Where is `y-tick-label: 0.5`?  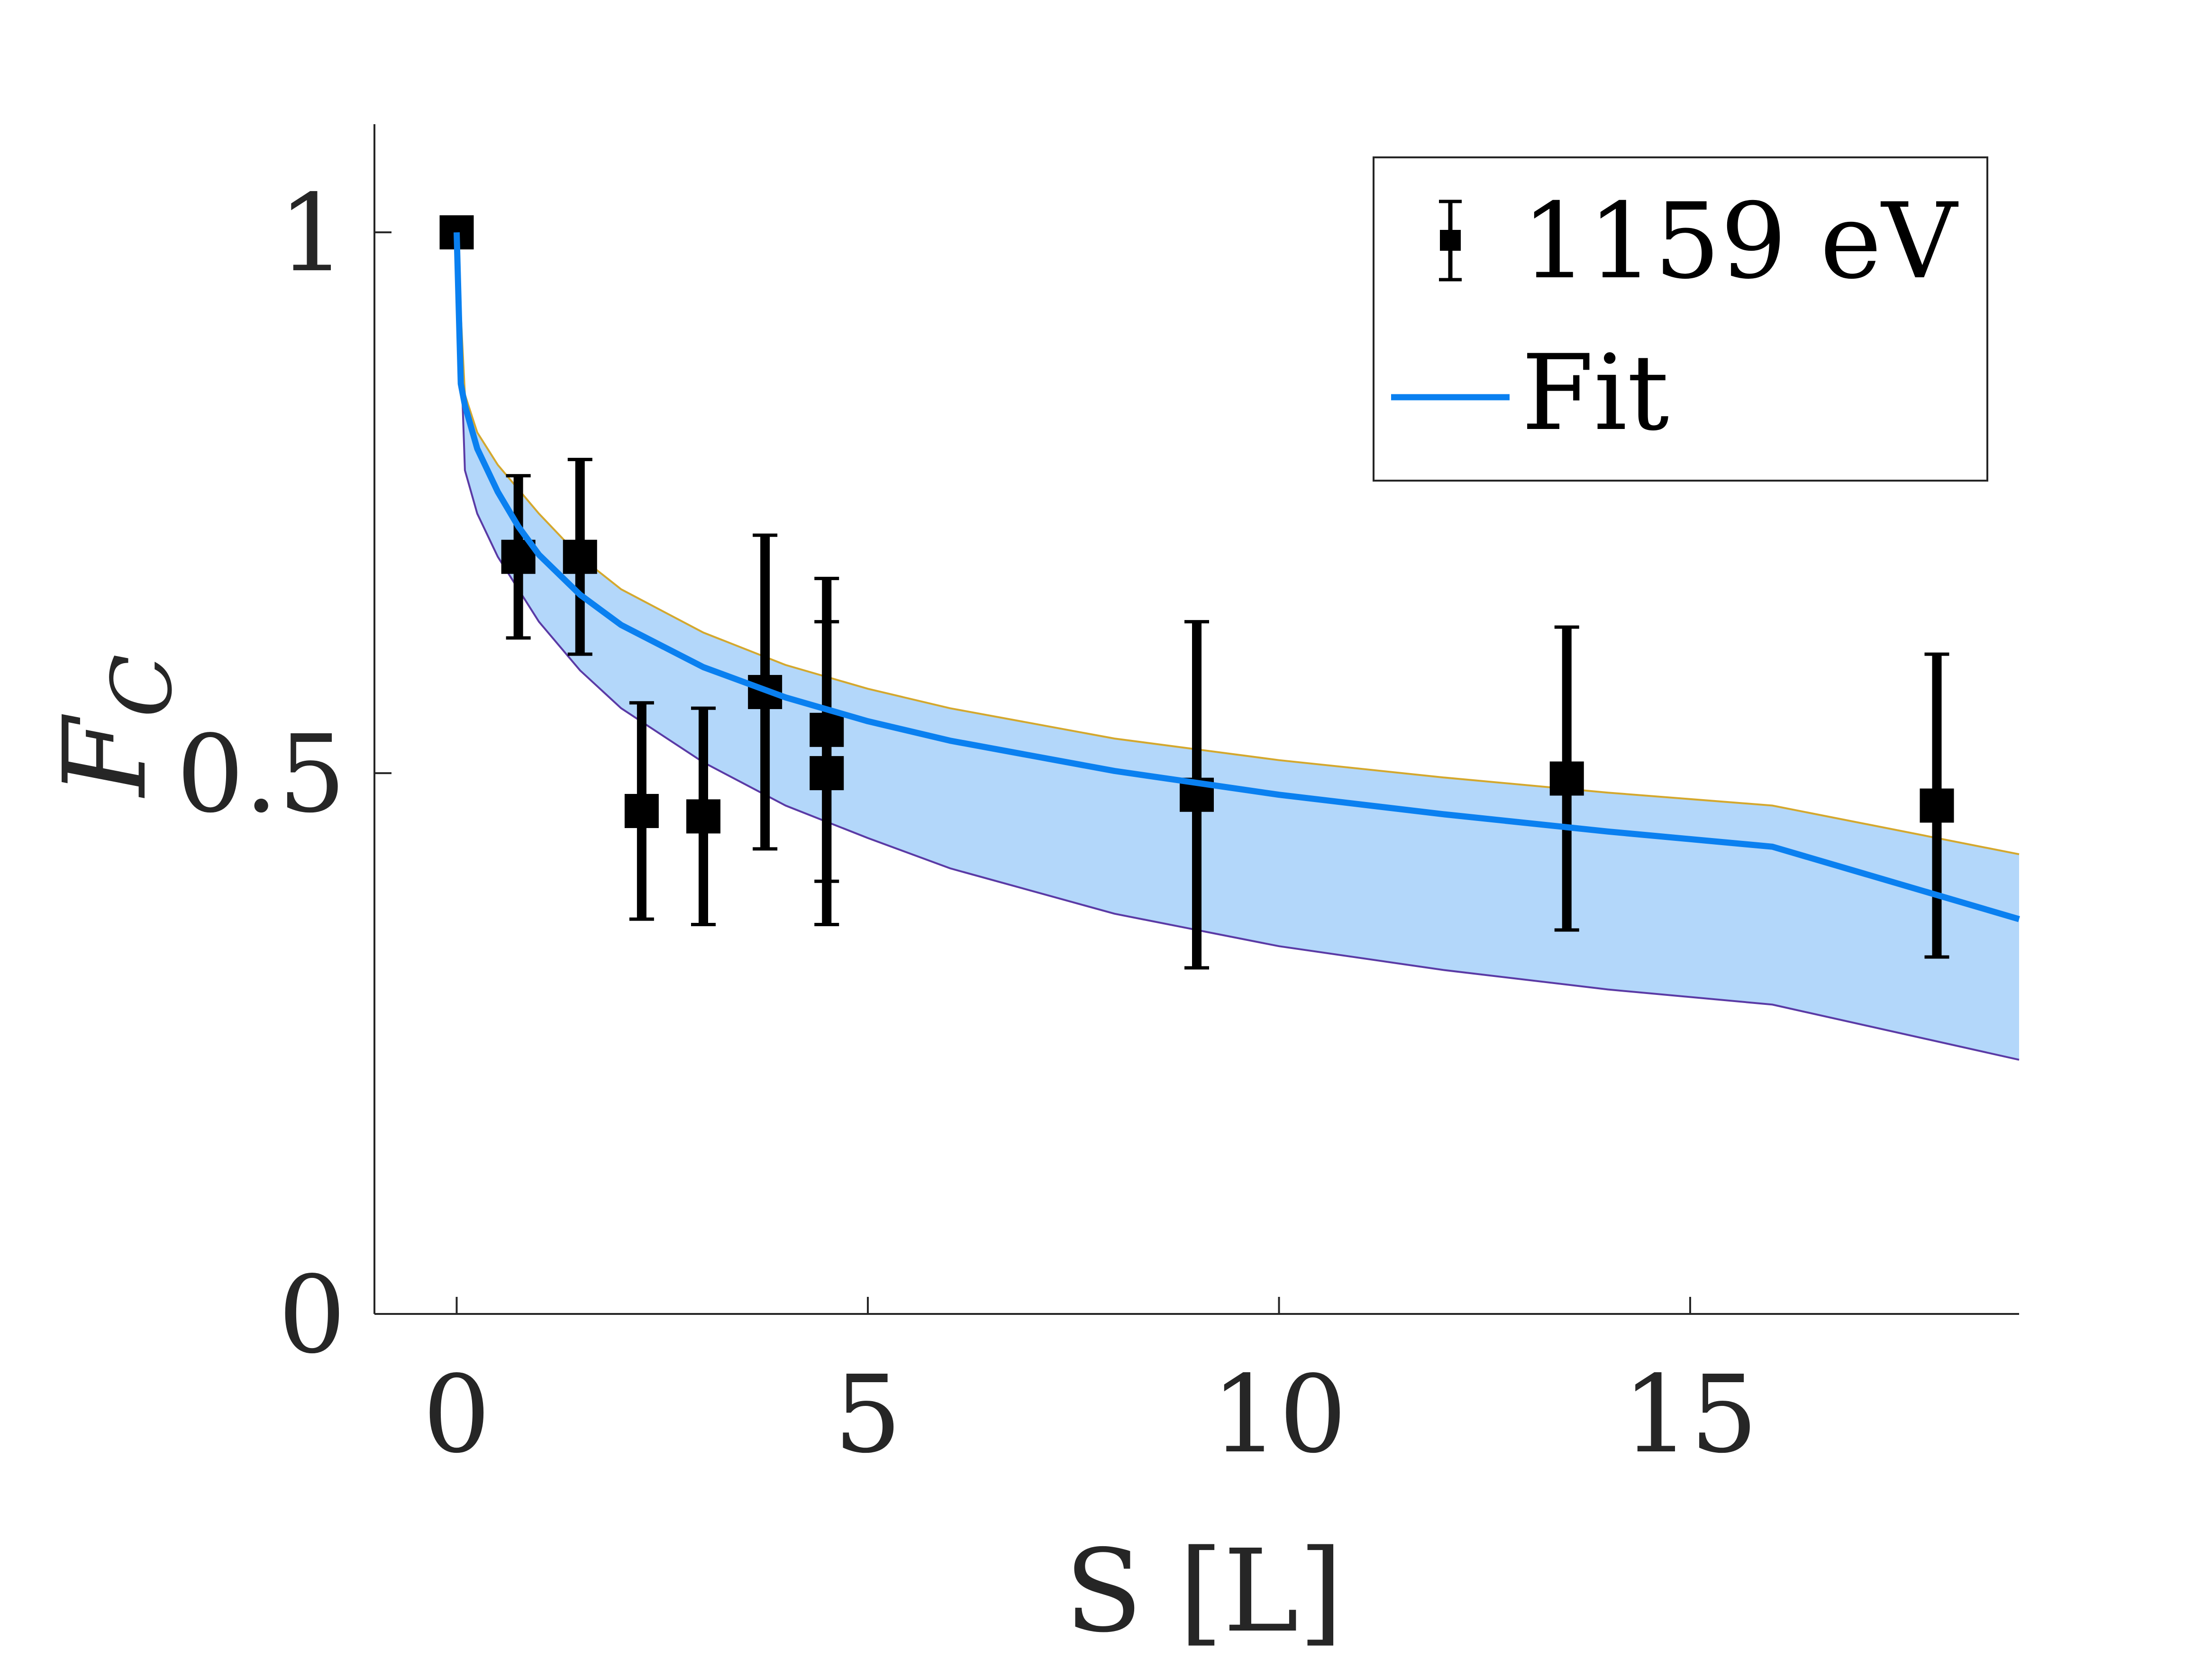
y-tick-label: 0.5 is located at coordinates (261, 774).